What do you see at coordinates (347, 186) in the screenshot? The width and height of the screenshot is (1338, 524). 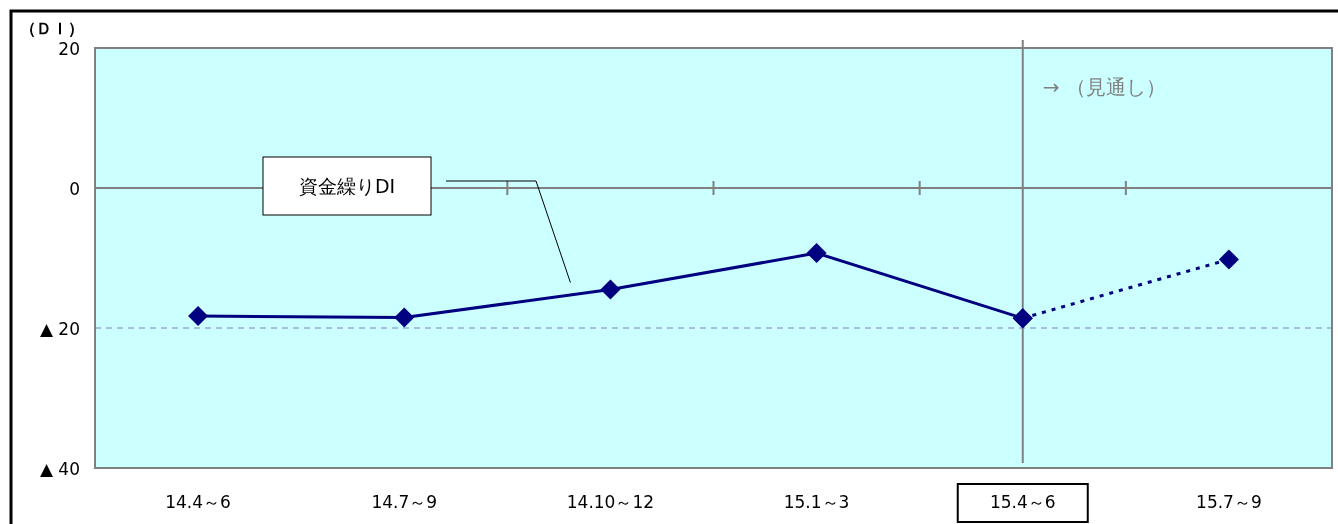 I see `text: 資金繰りDI` at bounding box center [347, 186].